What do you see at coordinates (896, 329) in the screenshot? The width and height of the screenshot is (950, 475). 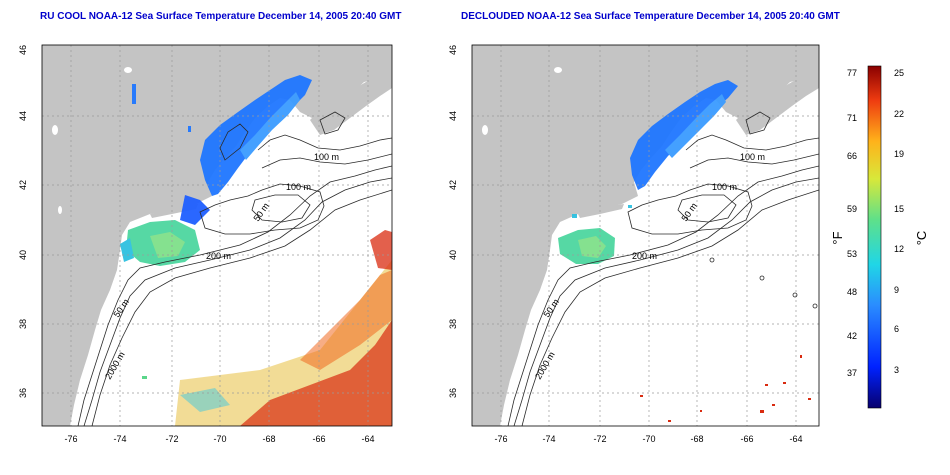 I see `svg-text: 6` at bounding box center [896, 329].